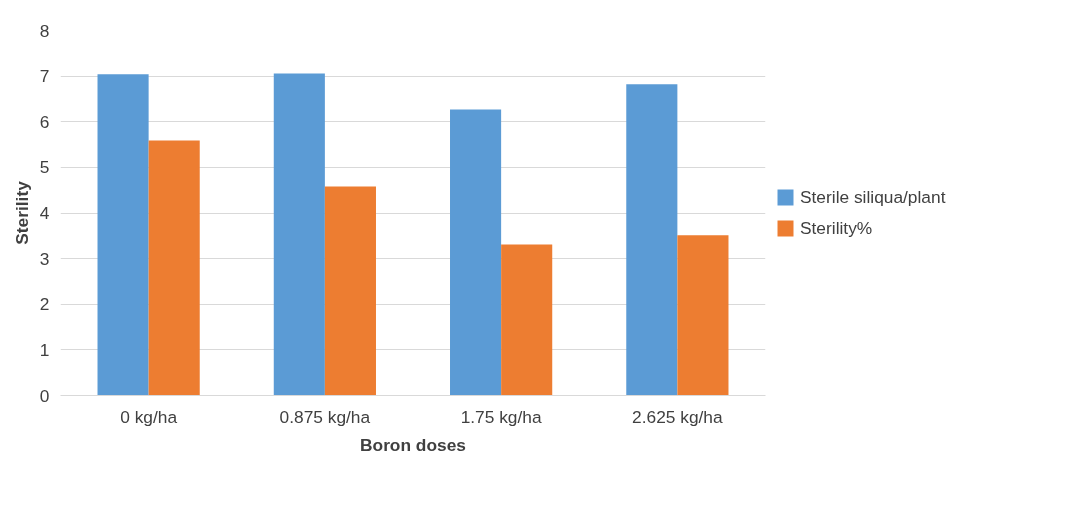 Image resolution: width=1078 pixels, height=516 pixels. Describe the element at coordinates (44, 121) in the screenshot. I see `y-tick-label: 6` at that location.